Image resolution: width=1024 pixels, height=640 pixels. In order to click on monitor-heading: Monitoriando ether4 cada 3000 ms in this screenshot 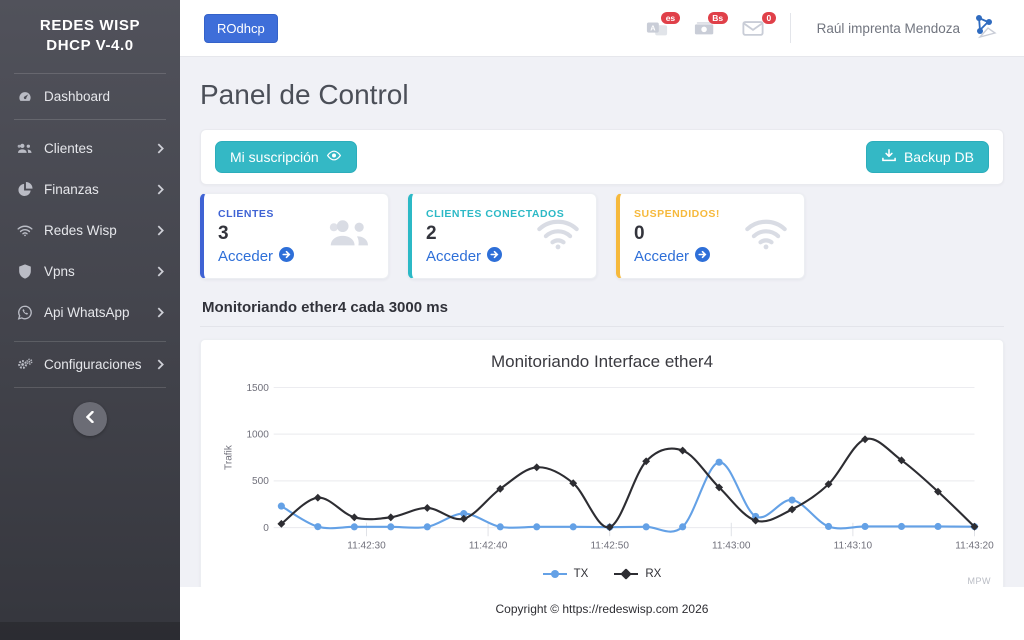, I will do `click(325, 307)`.